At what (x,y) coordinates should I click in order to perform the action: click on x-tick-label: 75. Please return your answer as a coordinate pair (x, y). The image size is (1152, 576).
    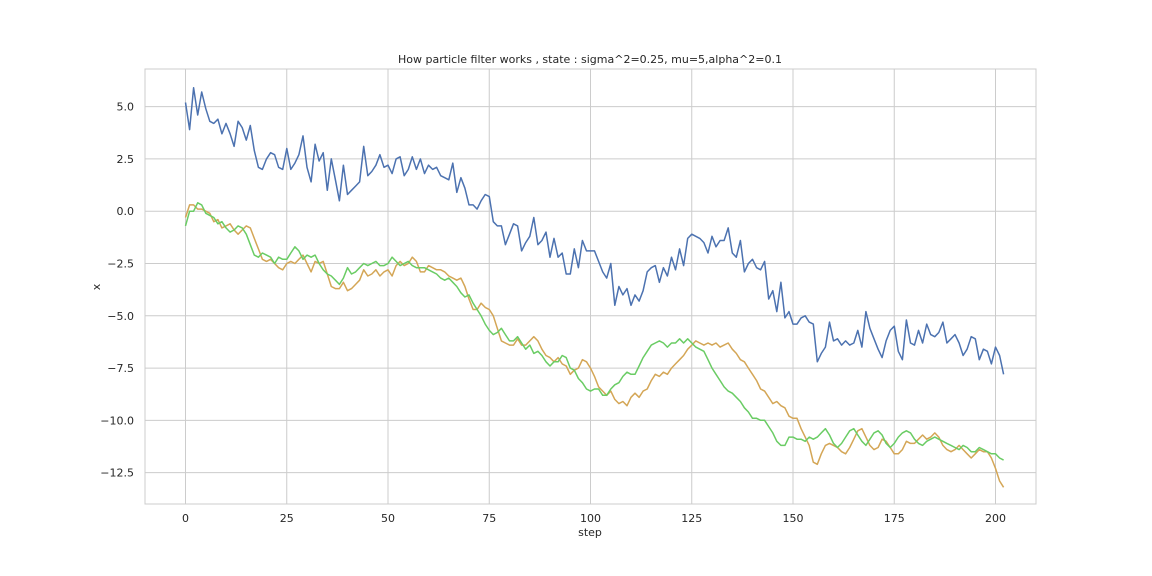
    Looking at the image, I should click on (489, 518).